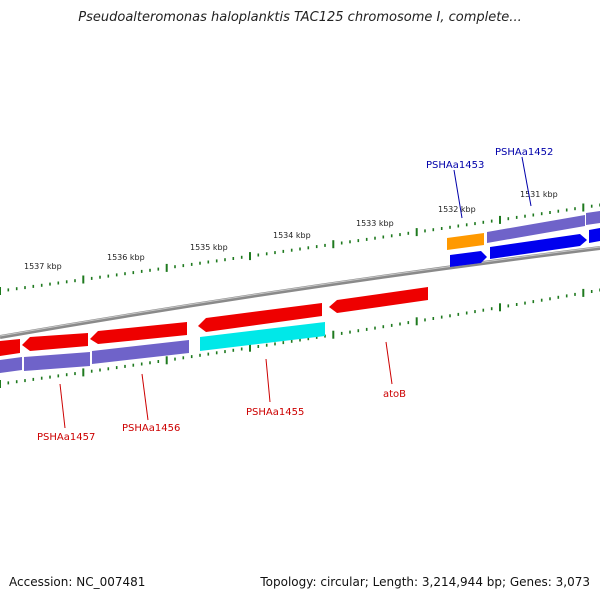  Describe the element at coordinates (11, 365) in the screenshot. I see `gene-lower-purple-edge` at that location.